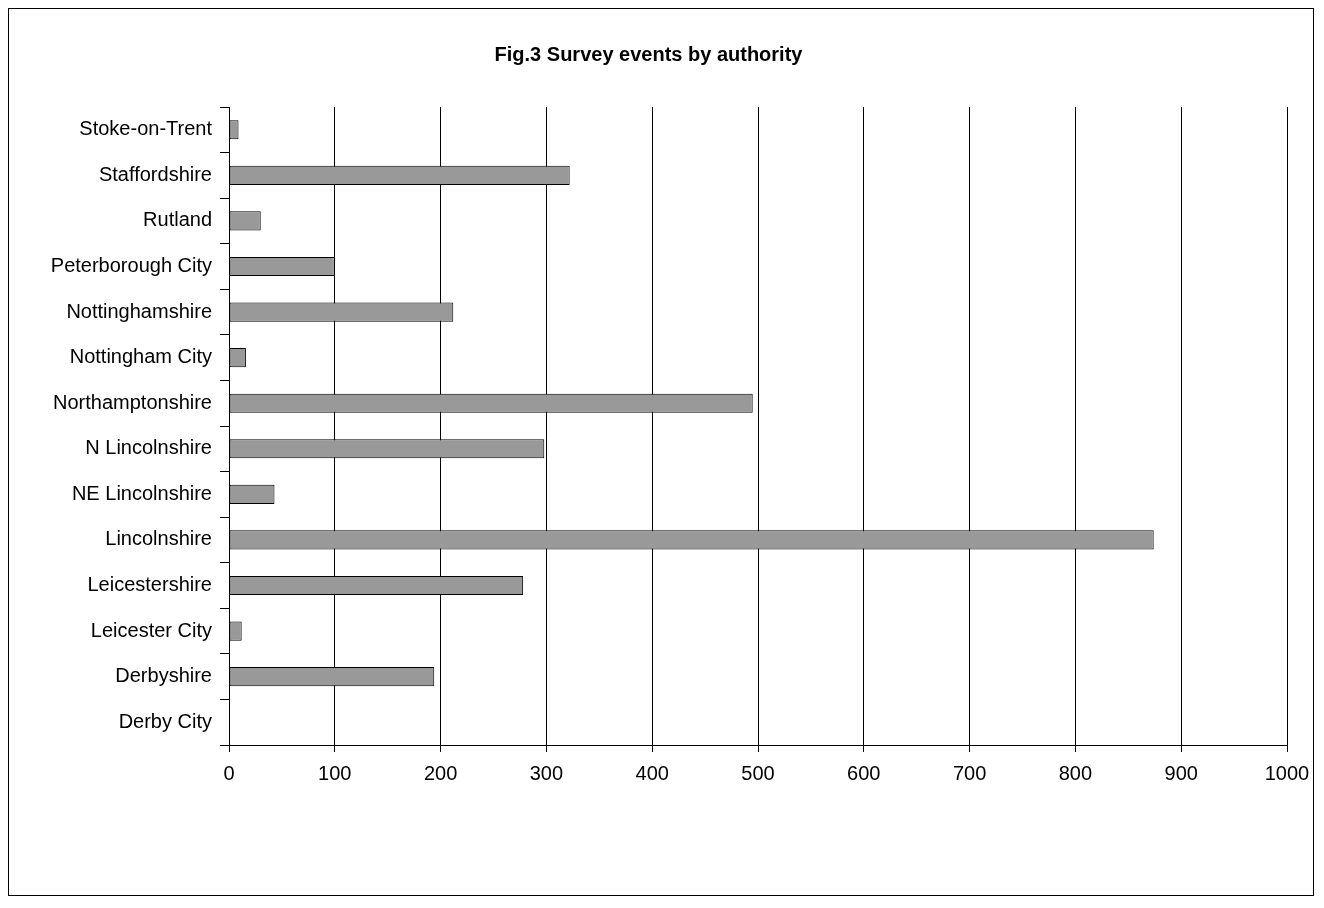 The height and width of the screenshot is (908, 1324). What do you see at coordinates (758, 772) in the screenshot?
I see `x-tick-label: 500` at bounding box center [758, 772].